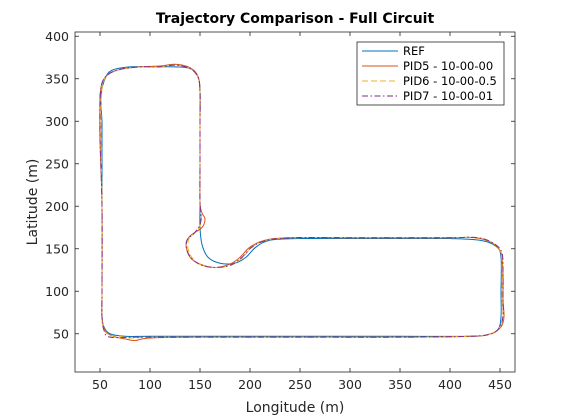  I want to click on x-tick-label: 300, so click(350, 384).